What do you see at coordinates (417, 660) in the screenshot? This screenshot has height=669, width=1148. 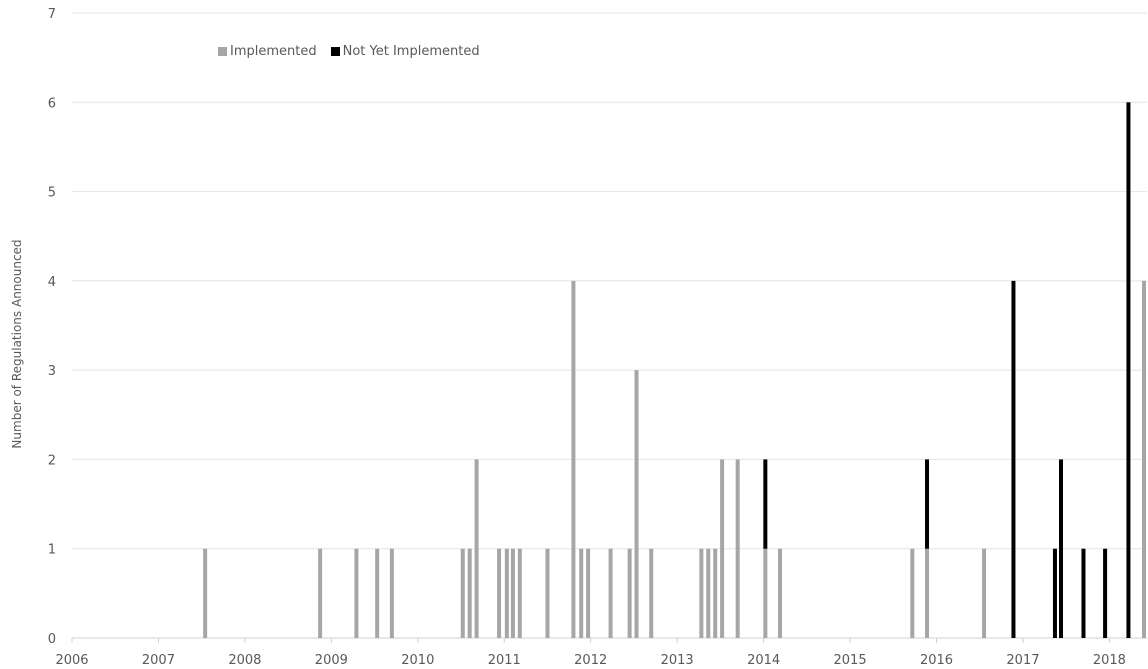 I see `x-tick-label: 2010` at bounding box center [417, 660].